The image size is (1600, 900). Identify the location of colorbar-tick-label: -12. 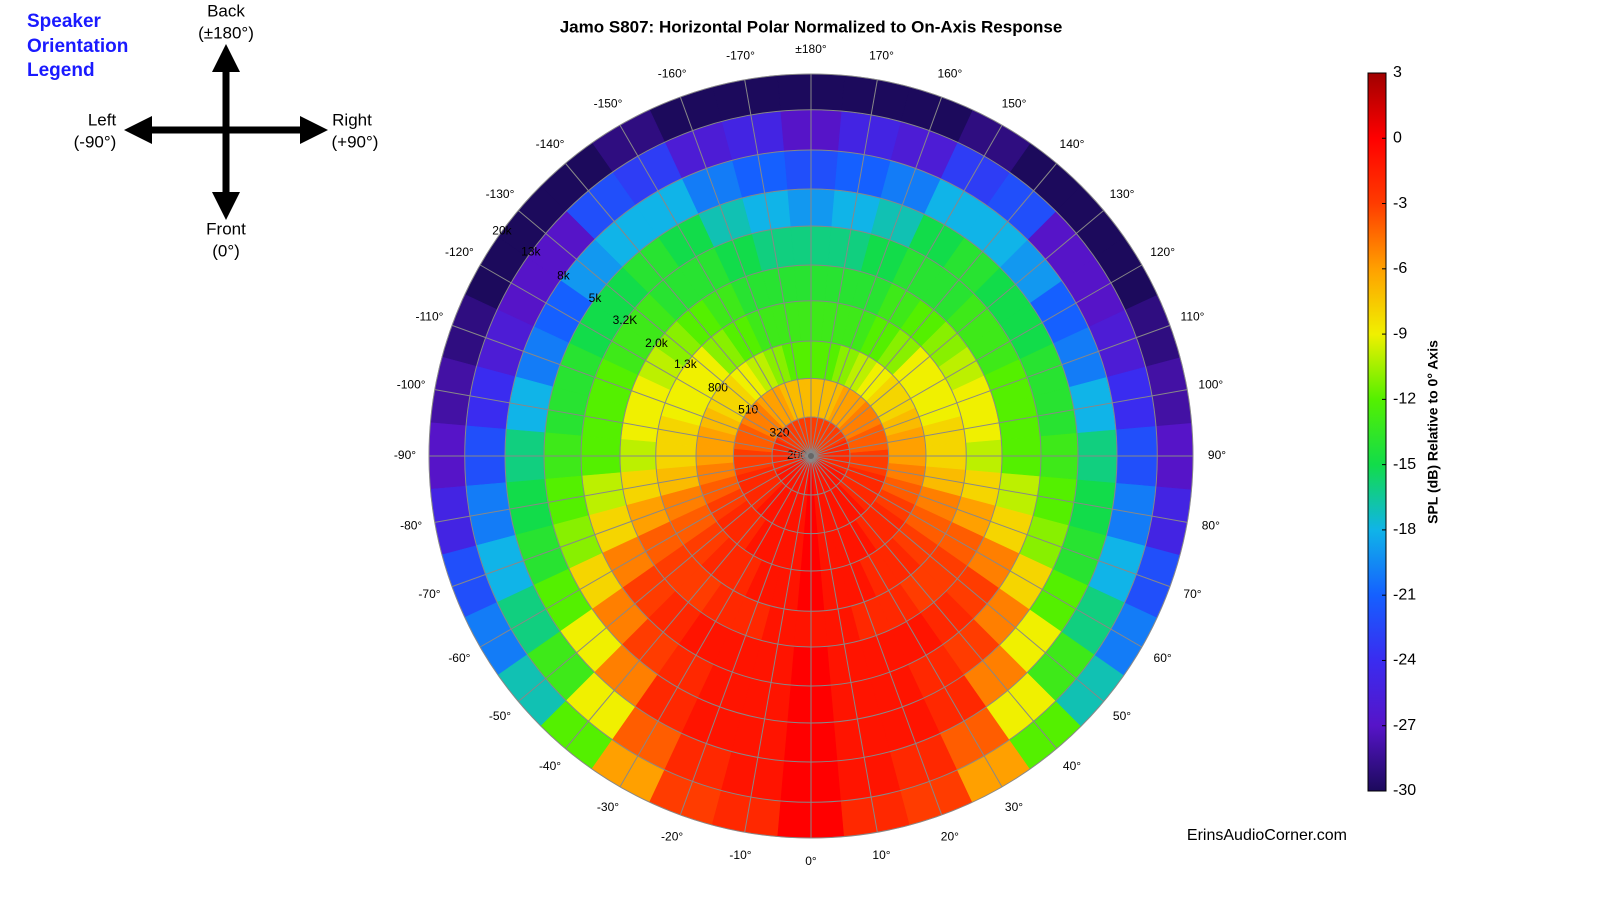
(1404, 399).